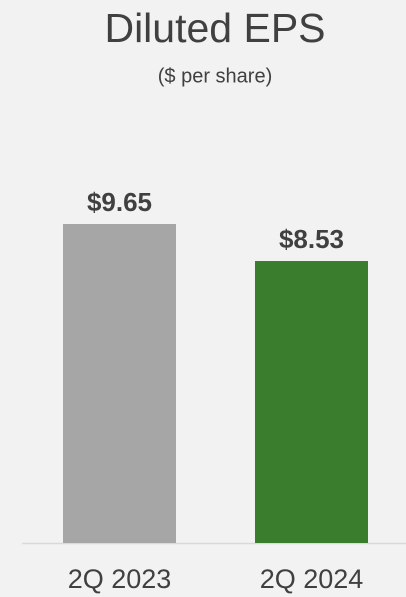  Describe the element at coordinates (215, 76) in the screenshot. I see `chart-subtitle: ($ per share)` at that location.